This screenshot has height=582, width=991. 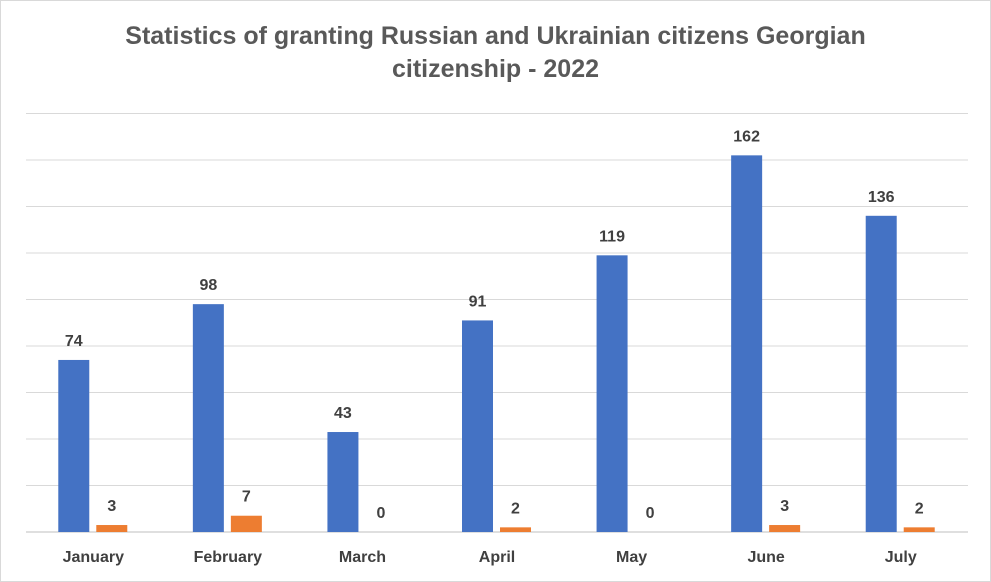 What do you see at coordinates (246, 523) in the screenshot?
I see `bar-ukrainian-february` at bounding box center [246, 523].